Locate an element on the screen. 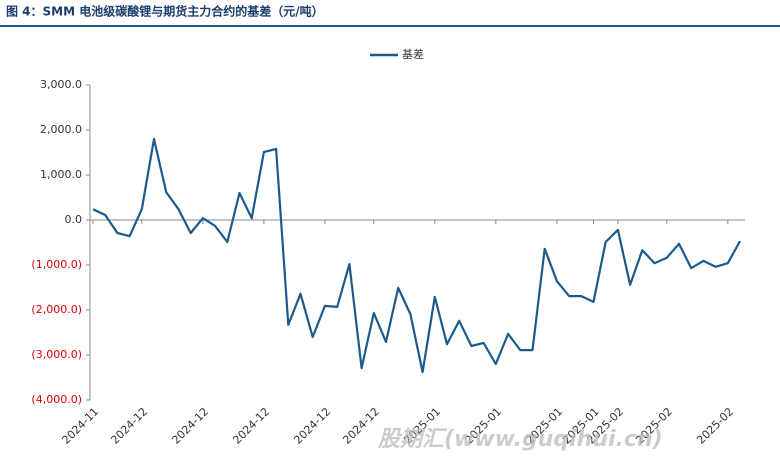 This screenshot has height=472, width=780. y-tick-label: 0.0 is located at coordinates (74, 219).